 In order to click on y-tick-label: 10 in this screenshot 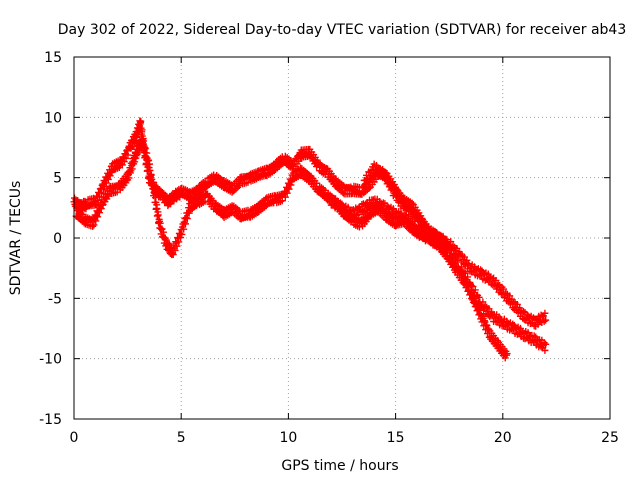, I will do `click(53, 118)`.